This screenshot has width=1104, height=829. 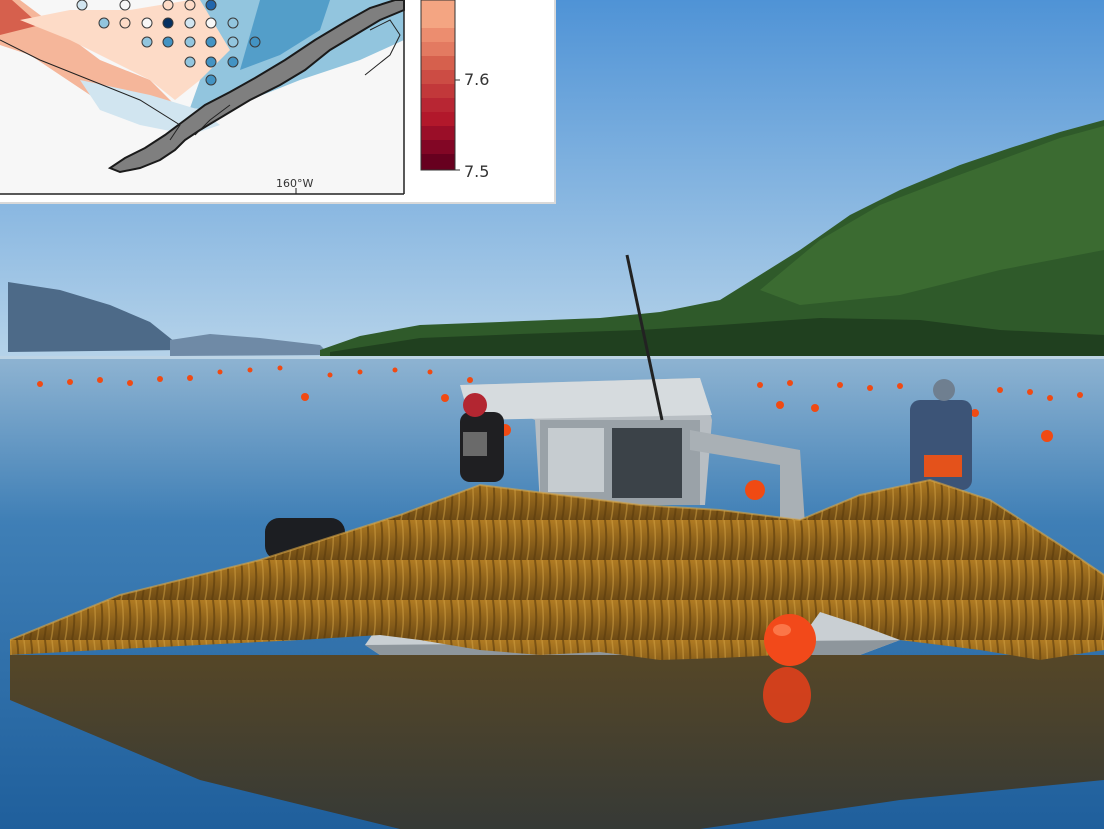 I want to click on colorbar-tick-label: 7.5, so click(x=477, y=171).